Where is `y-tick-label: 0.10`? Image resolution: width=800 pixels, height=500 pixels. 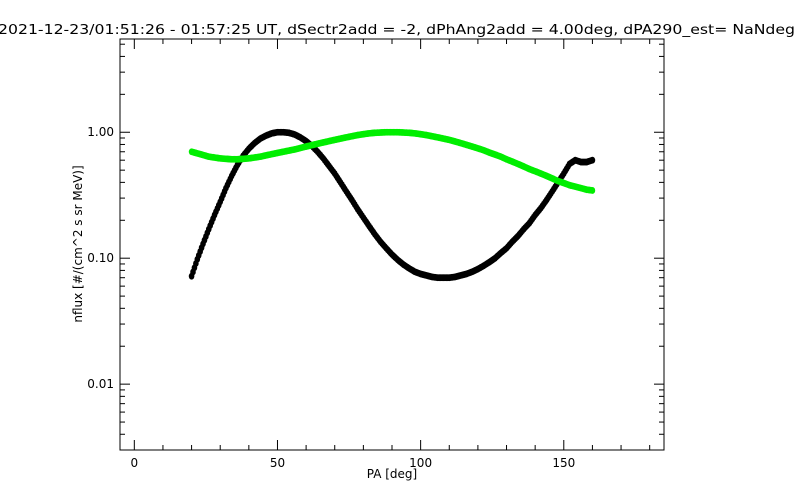 y-tick-label: 0.10 is located at coordinates (100, 258).